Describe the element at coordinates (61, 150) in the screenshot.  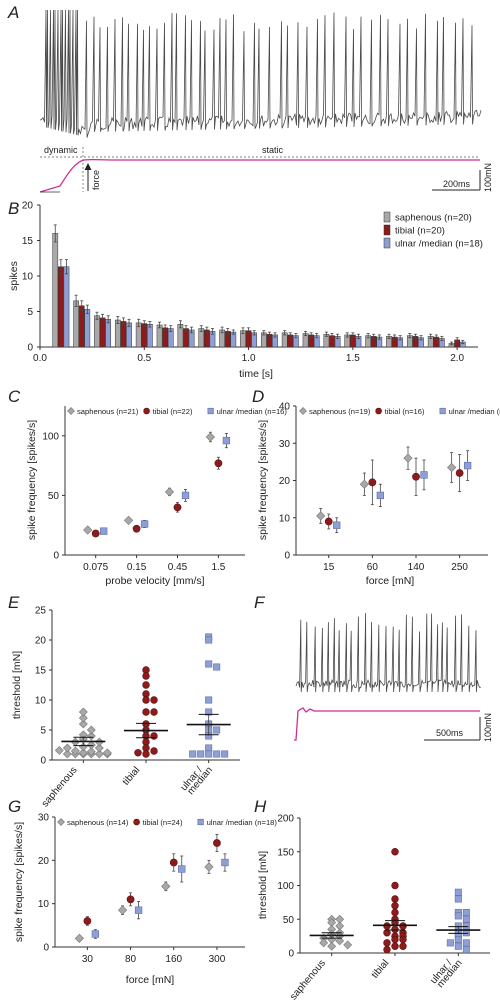
I see `dynamic-label: dynamic` at that location.